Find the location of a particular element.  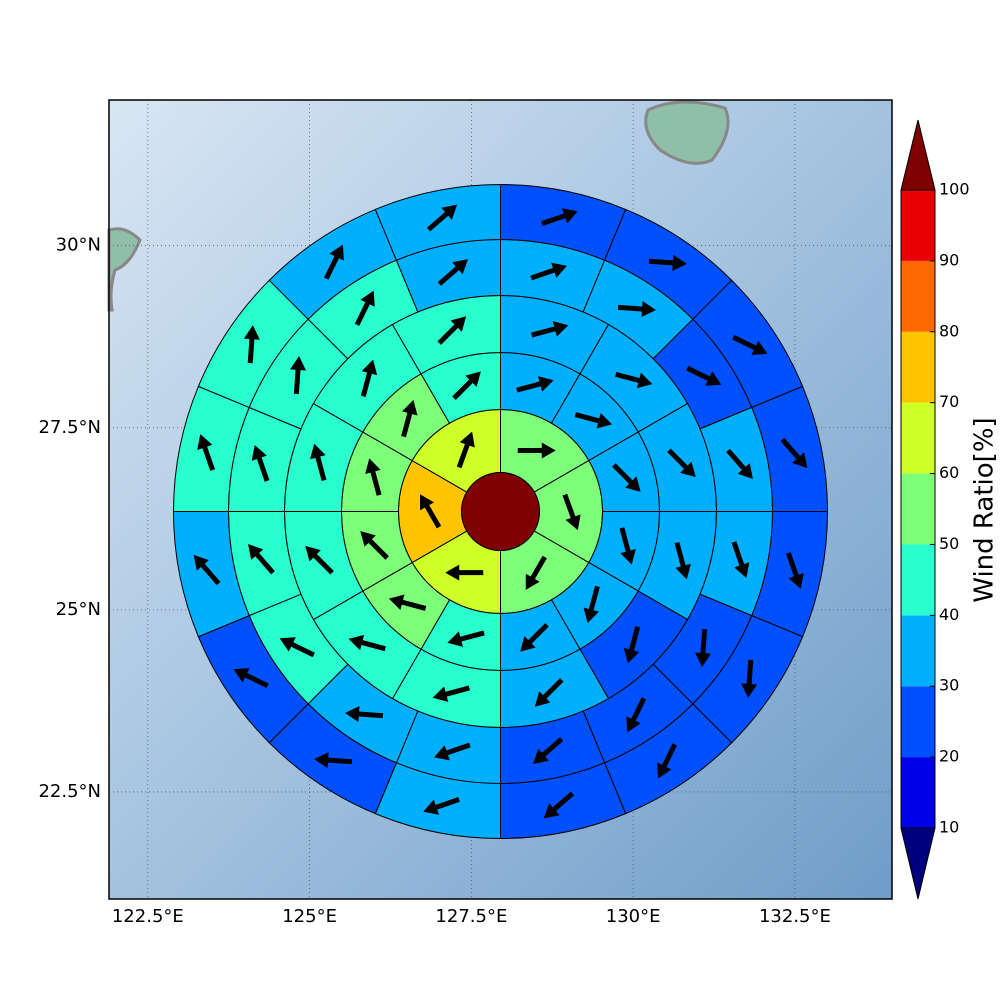

colorbar-tick-label: 10 is located at coordinates (949, 827).